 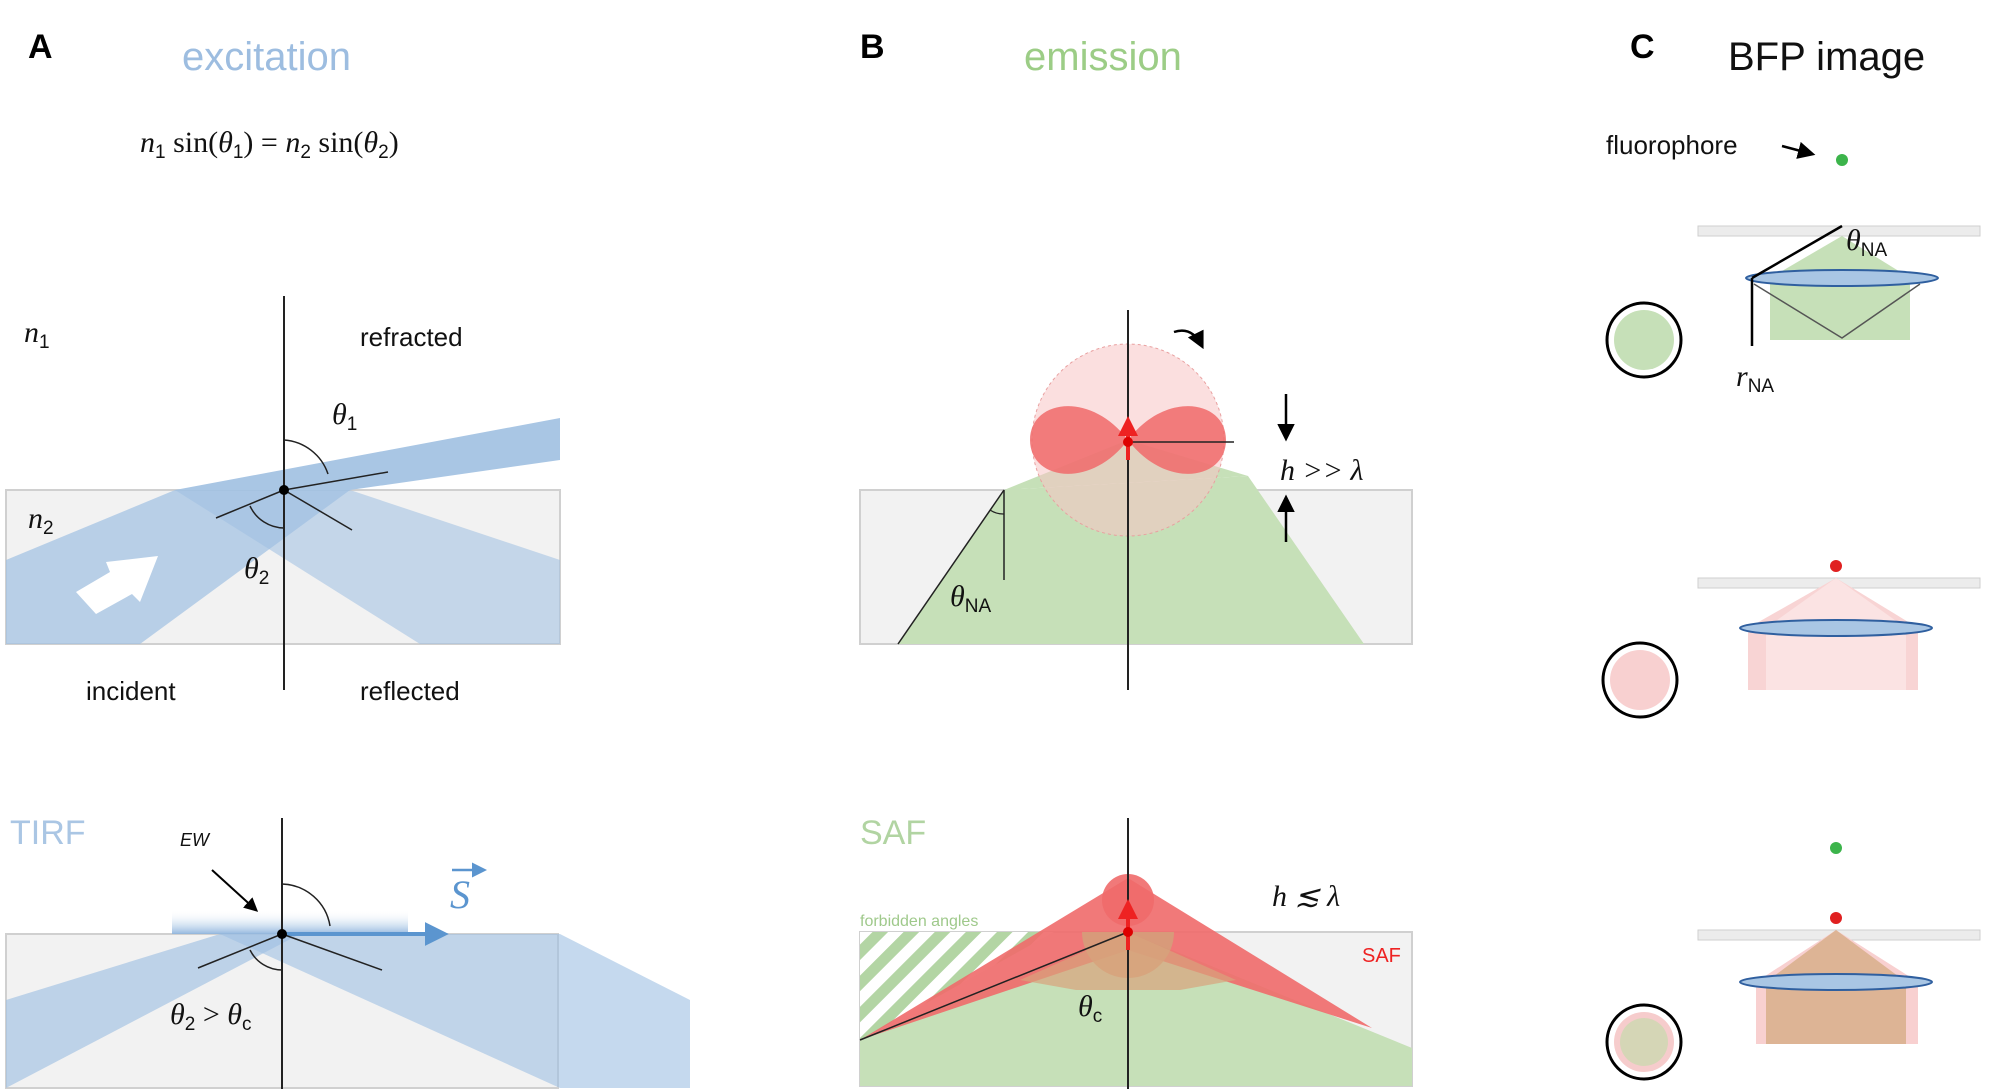 What do you see at coordinates (318, 510) in the screenshot?
I see `reflected-ray-line` at bounding box center [318, 510].